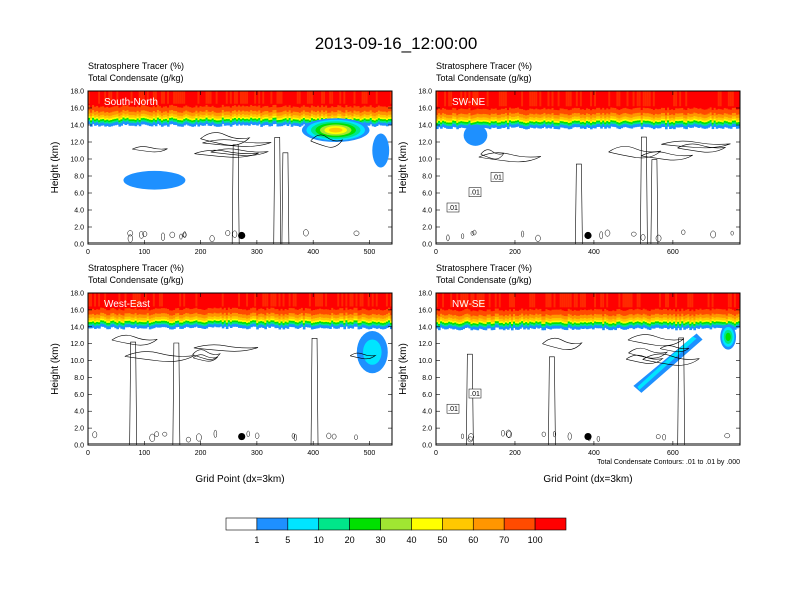  Describe the element at coordinates (492, 154) in the screenshot. I see `condensate-contour` at that location.